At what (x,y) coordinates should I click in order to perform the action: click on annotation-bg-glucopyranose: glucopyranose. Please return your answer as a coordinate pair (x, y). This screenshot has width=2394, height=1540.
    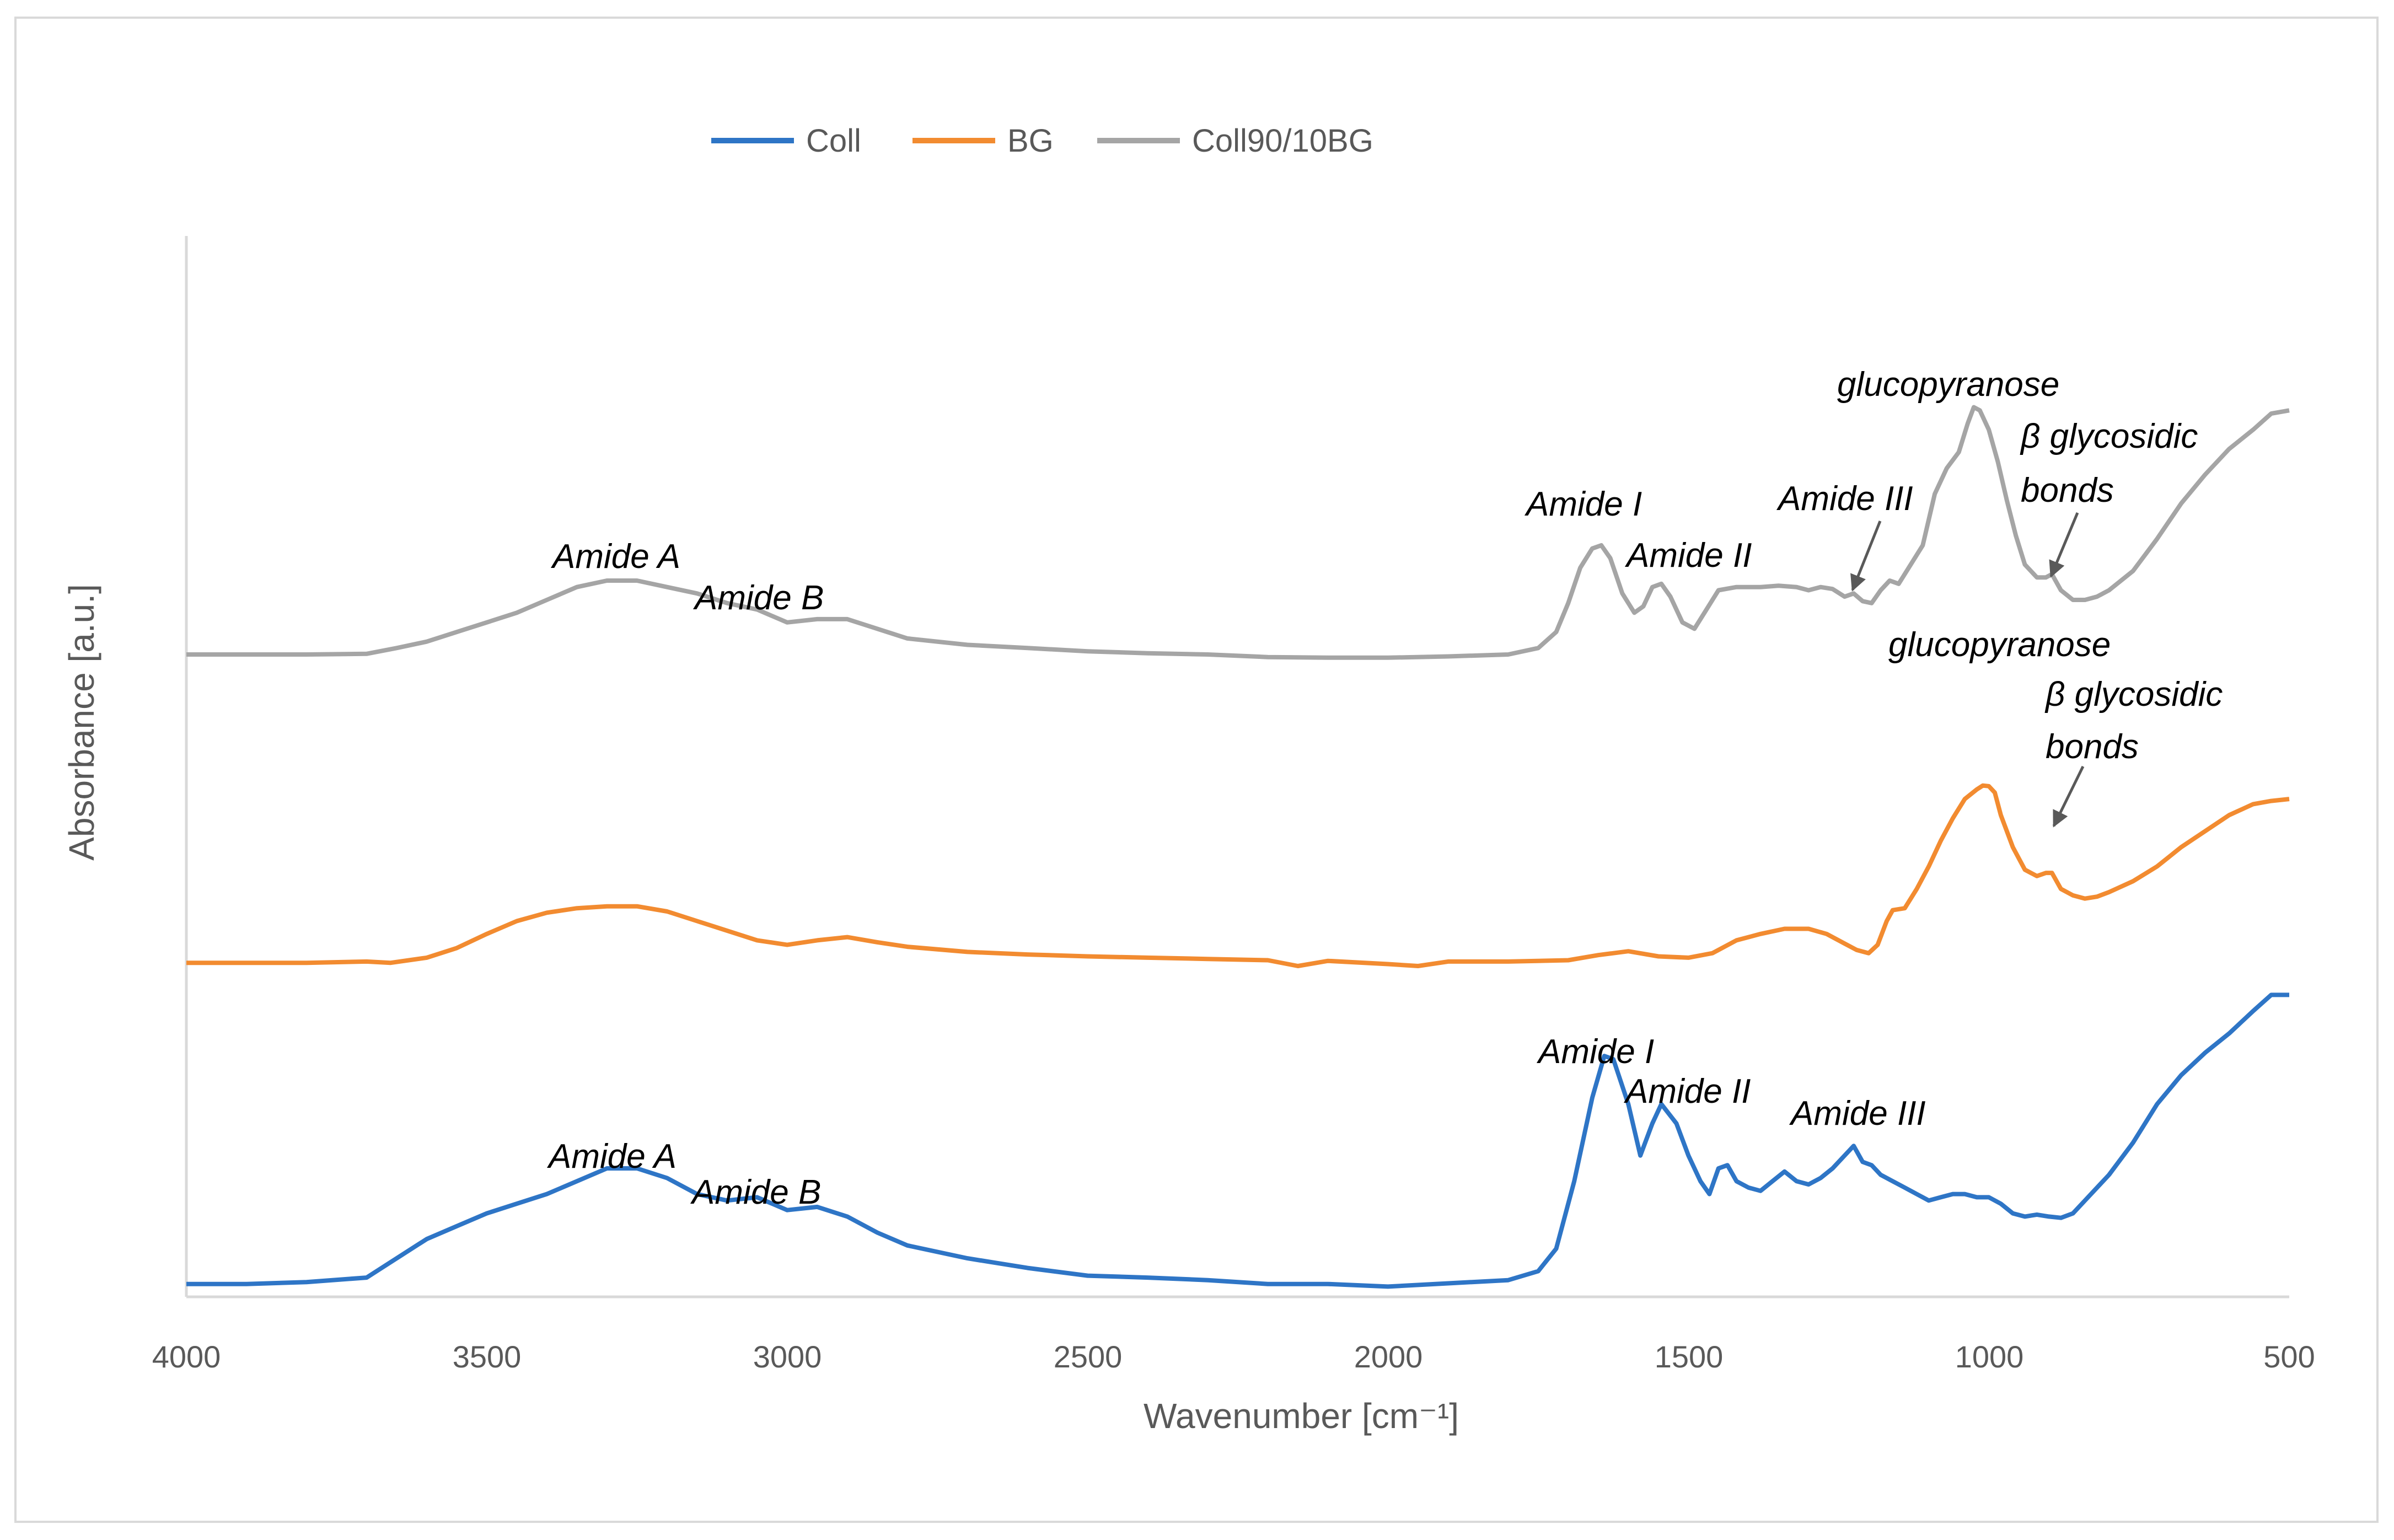
    Looking at the image, I should click on (1999, 645).